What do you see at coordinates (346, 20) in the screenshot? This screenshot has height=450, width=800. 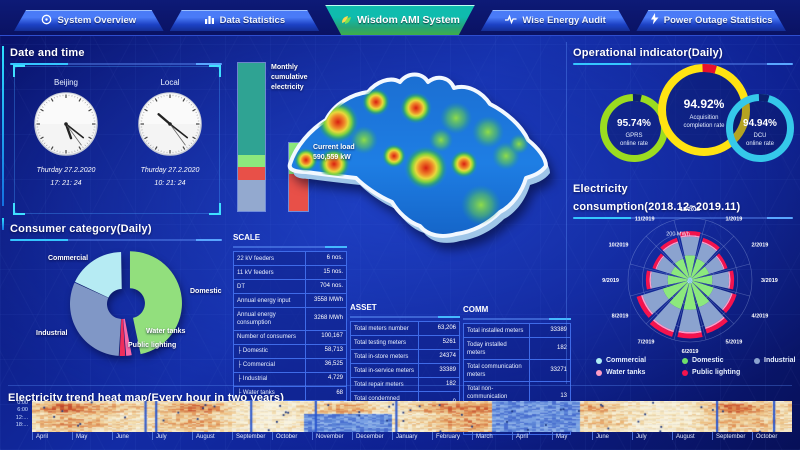 I see `leaf-icon` at bounding box center [346, 20].